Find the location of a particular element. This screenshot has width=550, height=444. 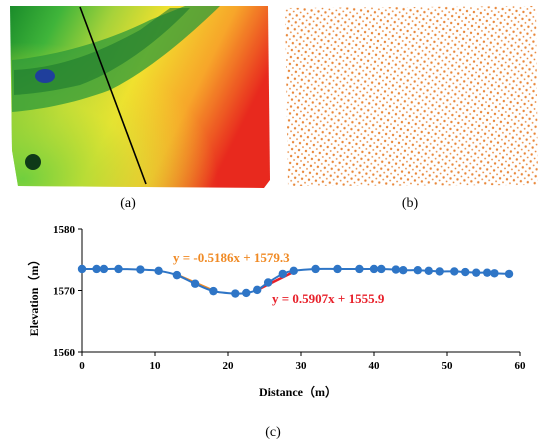

fit-equation-orange: y = -0.5186x + 1579.3 is located at coordinates (231, 257).